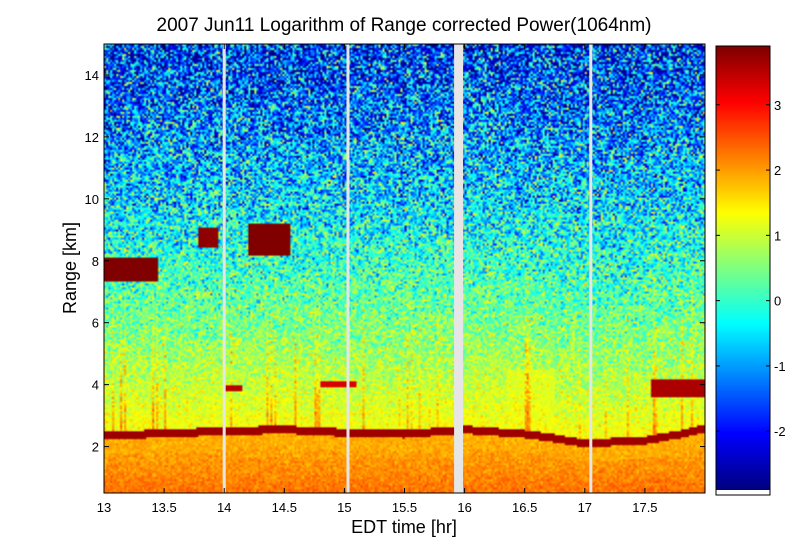  I want to click on x-tick-label: 13, so click(104, 507).